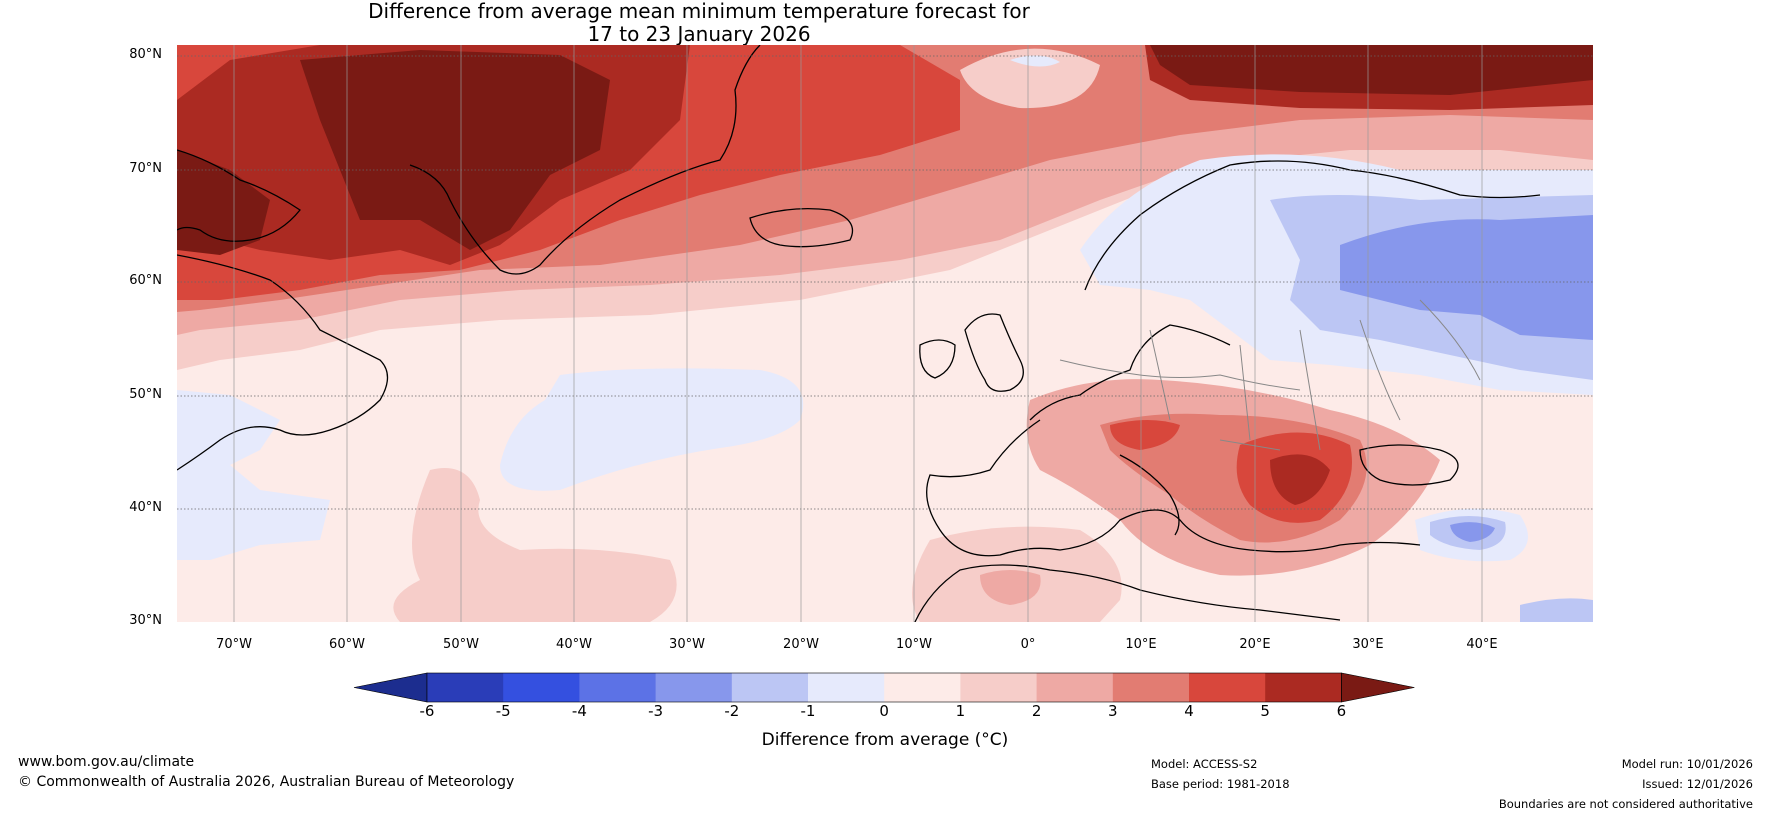  What do you see at coordinates (1149, 495) in the screenshot?
I see `italy-coast` at bounding box center [1149, 495].